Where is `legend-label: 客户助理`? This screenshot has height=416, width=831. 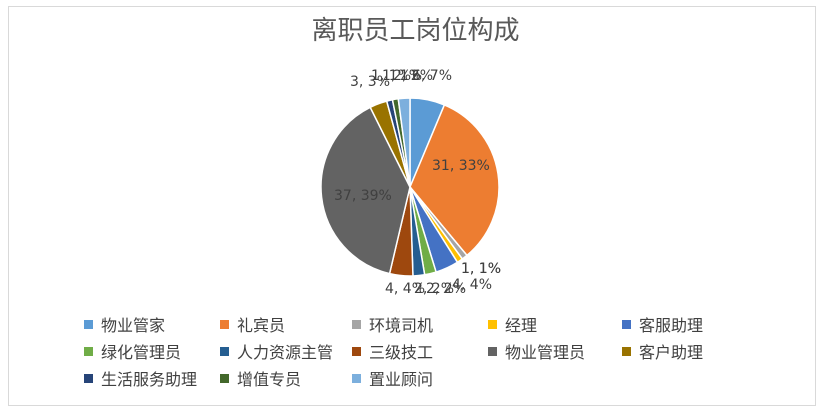
legend-label: 客户助理 is located at coordinates (671, 352).